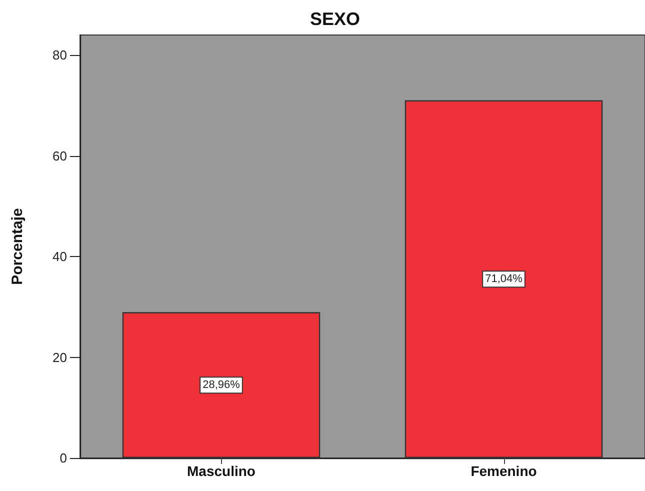  I want to click on x-tick-label: Masculino, so click(221, 471).